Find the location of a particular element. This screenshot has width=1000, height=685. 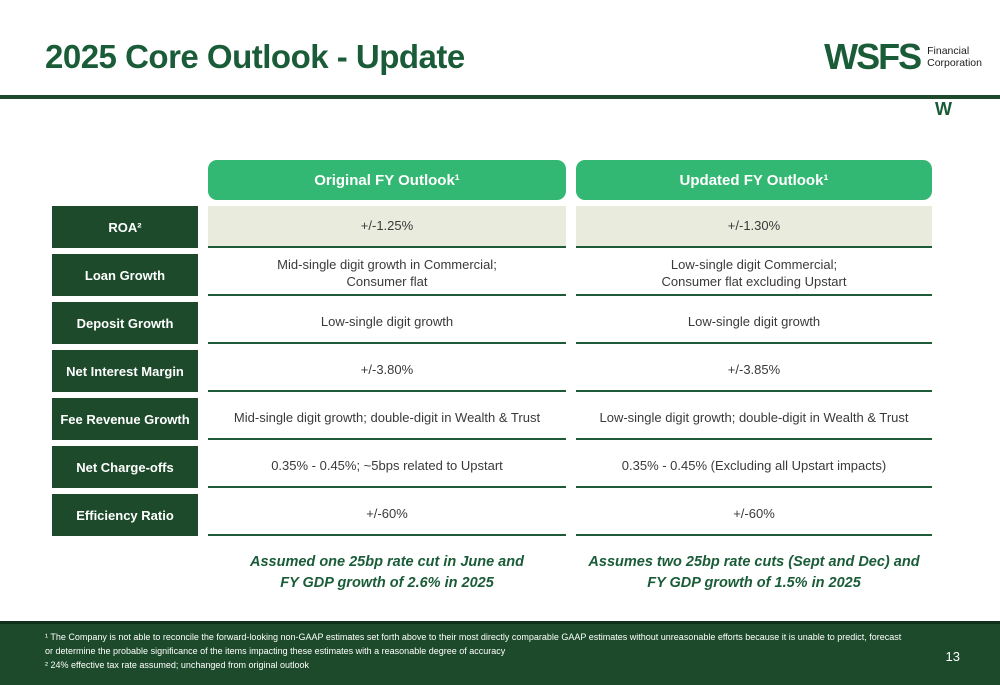

cell-net-charge-offs-original: 0.35% - 0.45%; ~5bps related to Upstart is located at coordinates (387, 467).